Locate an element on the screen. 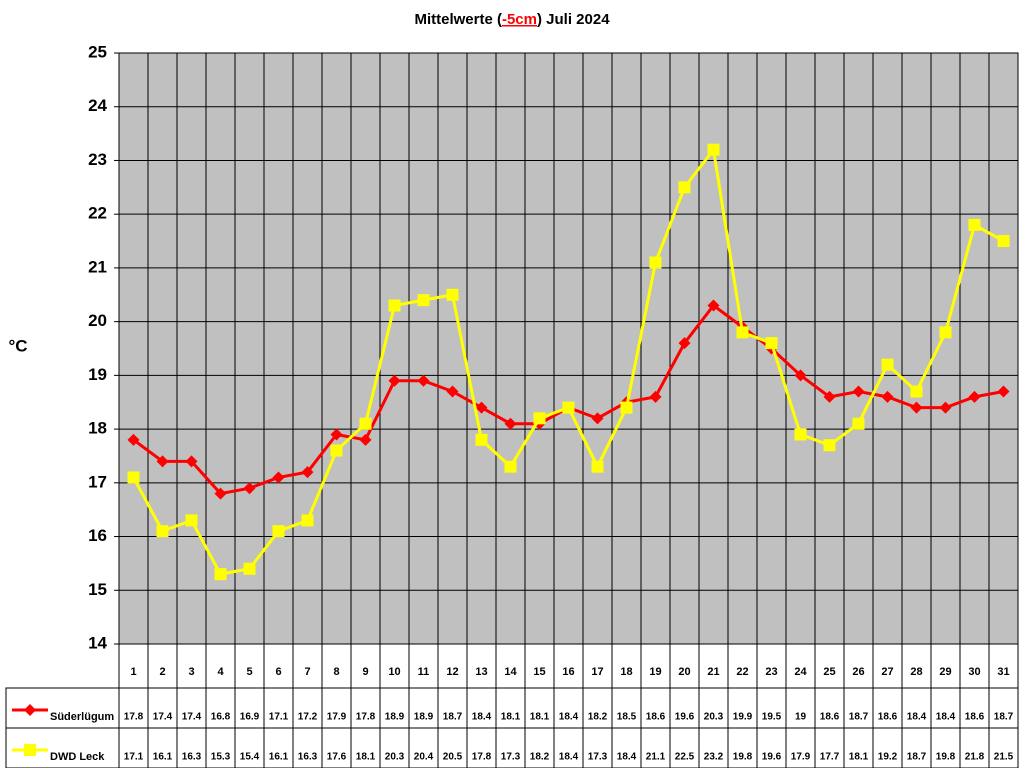  y-tick-label: 18 is located at coordinates (97, 428).